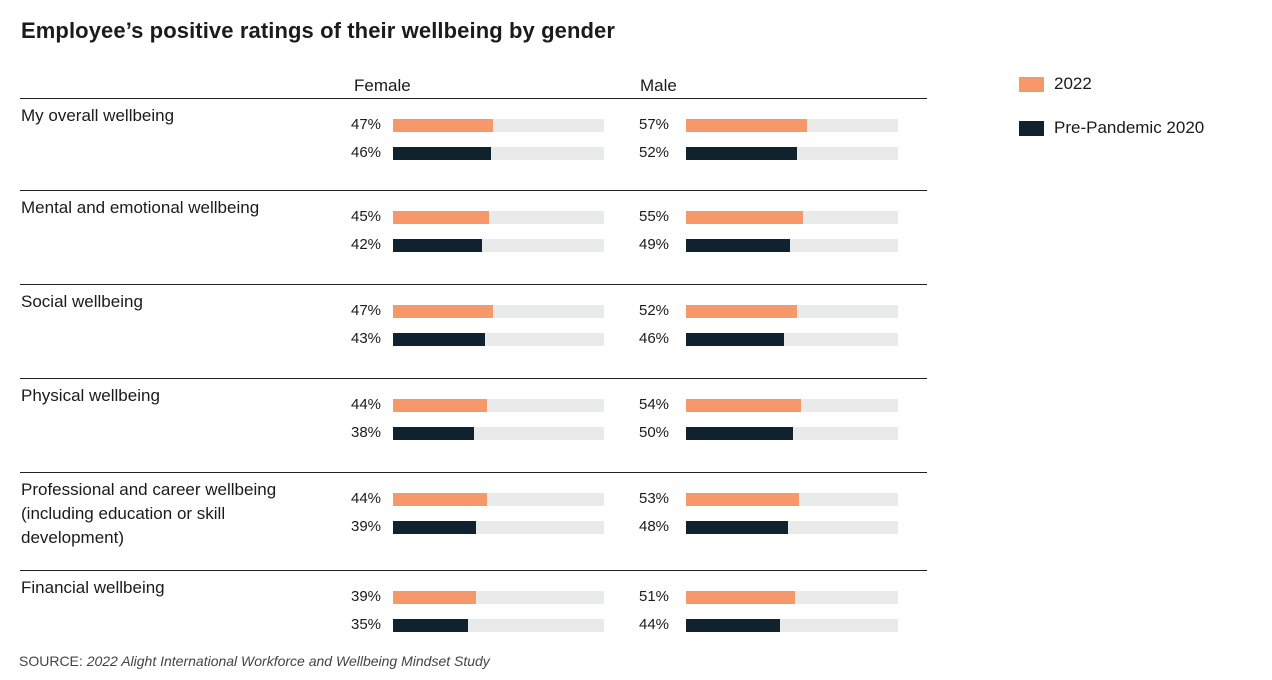  Describe the element at coordinates (1073, 83) in the screenshot. I see `legend-label-2022: 2022` at that location.